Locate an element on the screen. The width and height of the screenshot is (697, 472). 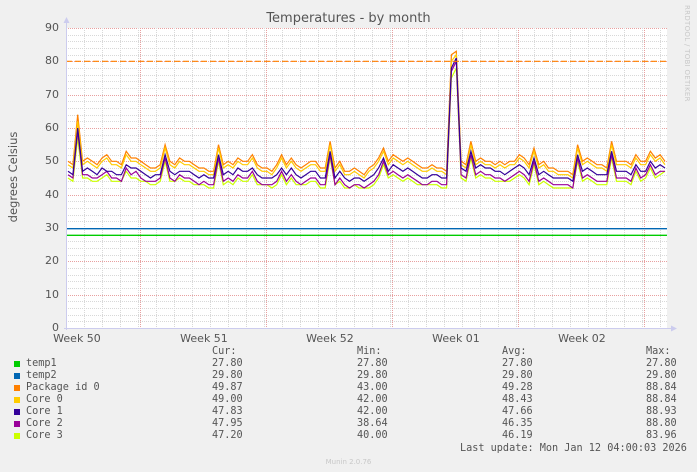
legend-min-value: 38.64 is located at coordinates (372, 423).